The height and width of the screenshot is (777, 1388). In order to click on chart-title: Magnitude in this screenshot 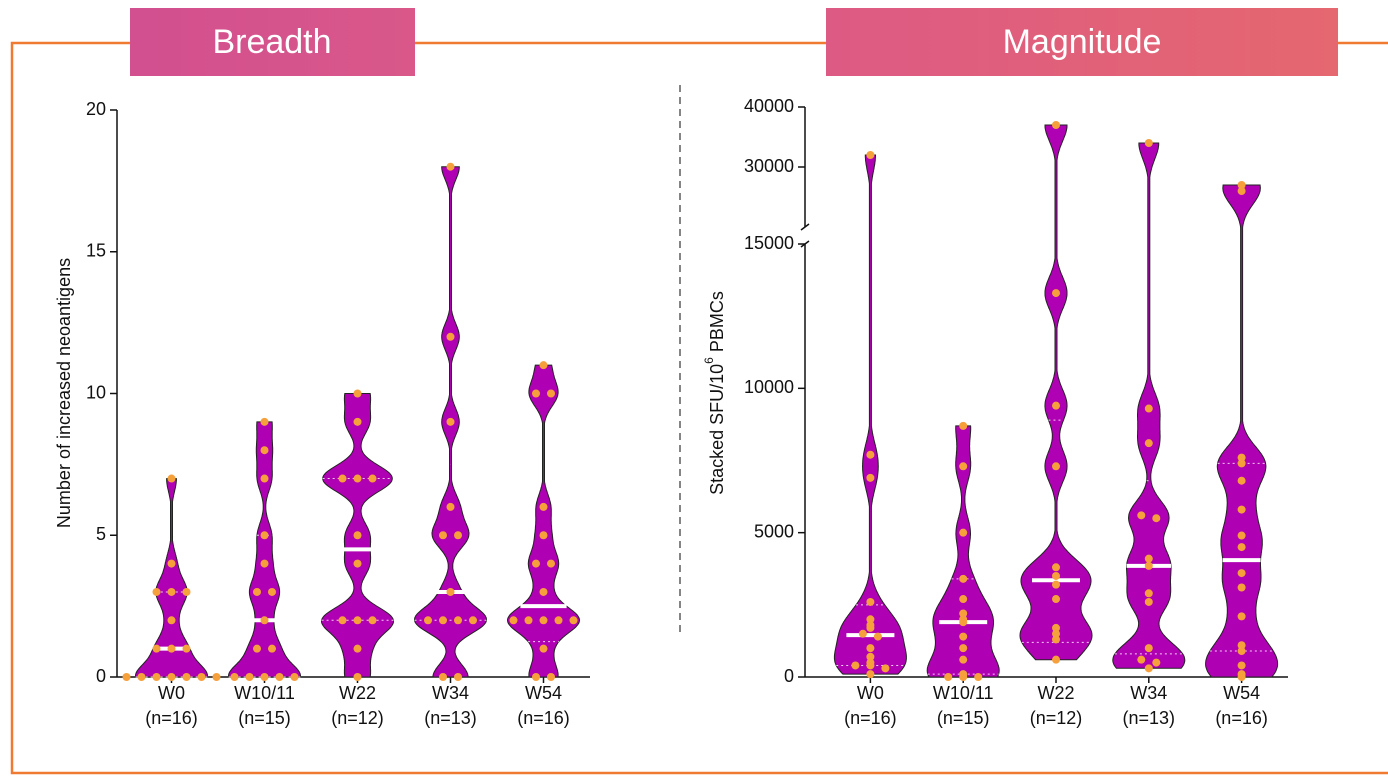, I will do `click(1082, 42)`.